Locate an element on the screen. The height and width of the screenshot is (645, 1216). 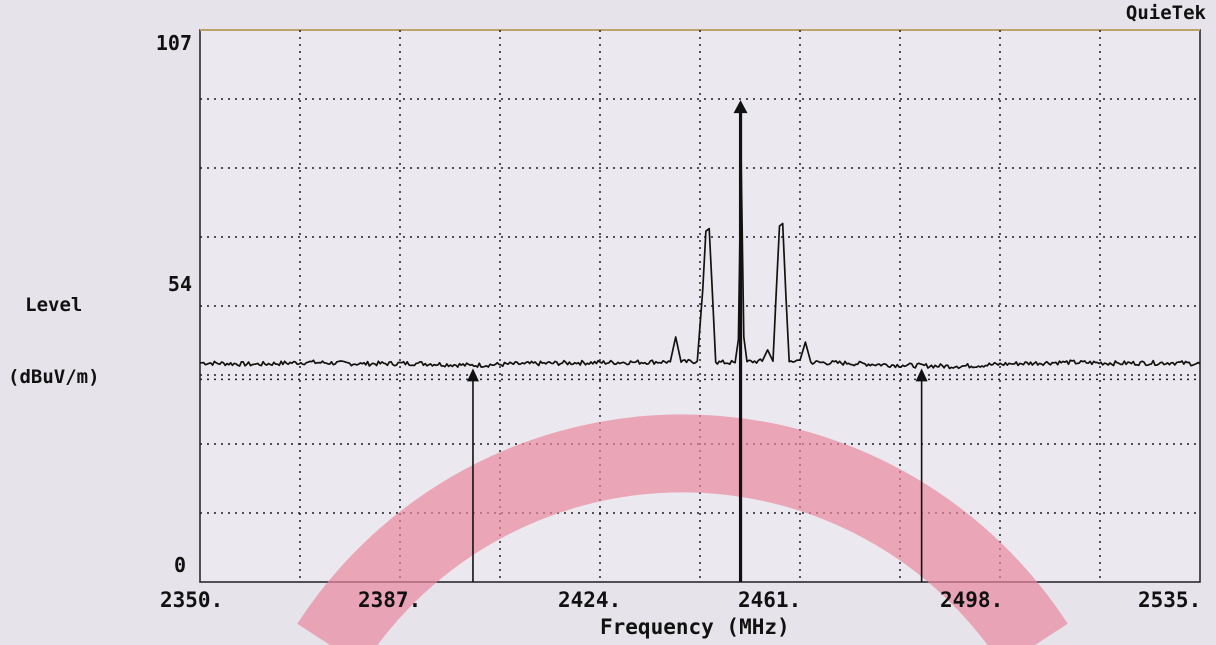
y-tick-label-0: 0 is located at coordinates (179, 565).